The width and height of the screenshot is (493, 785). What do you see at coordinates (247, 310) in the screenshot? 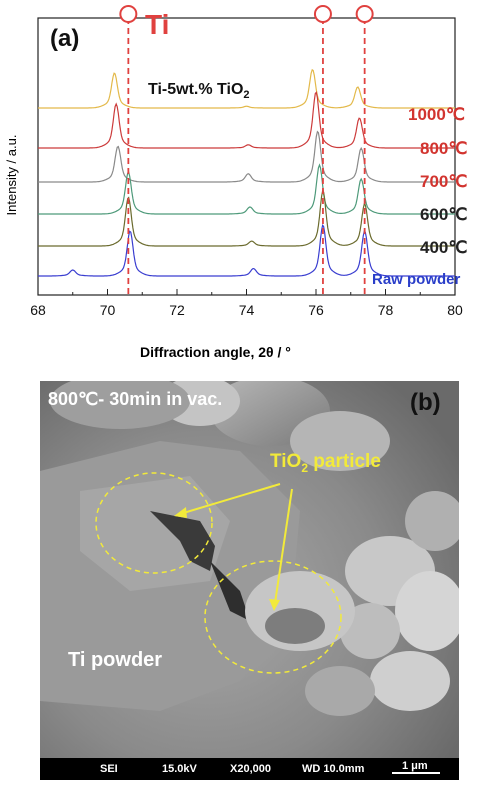
I see `x-tick-label: 74` at bounding box center [247, 310].